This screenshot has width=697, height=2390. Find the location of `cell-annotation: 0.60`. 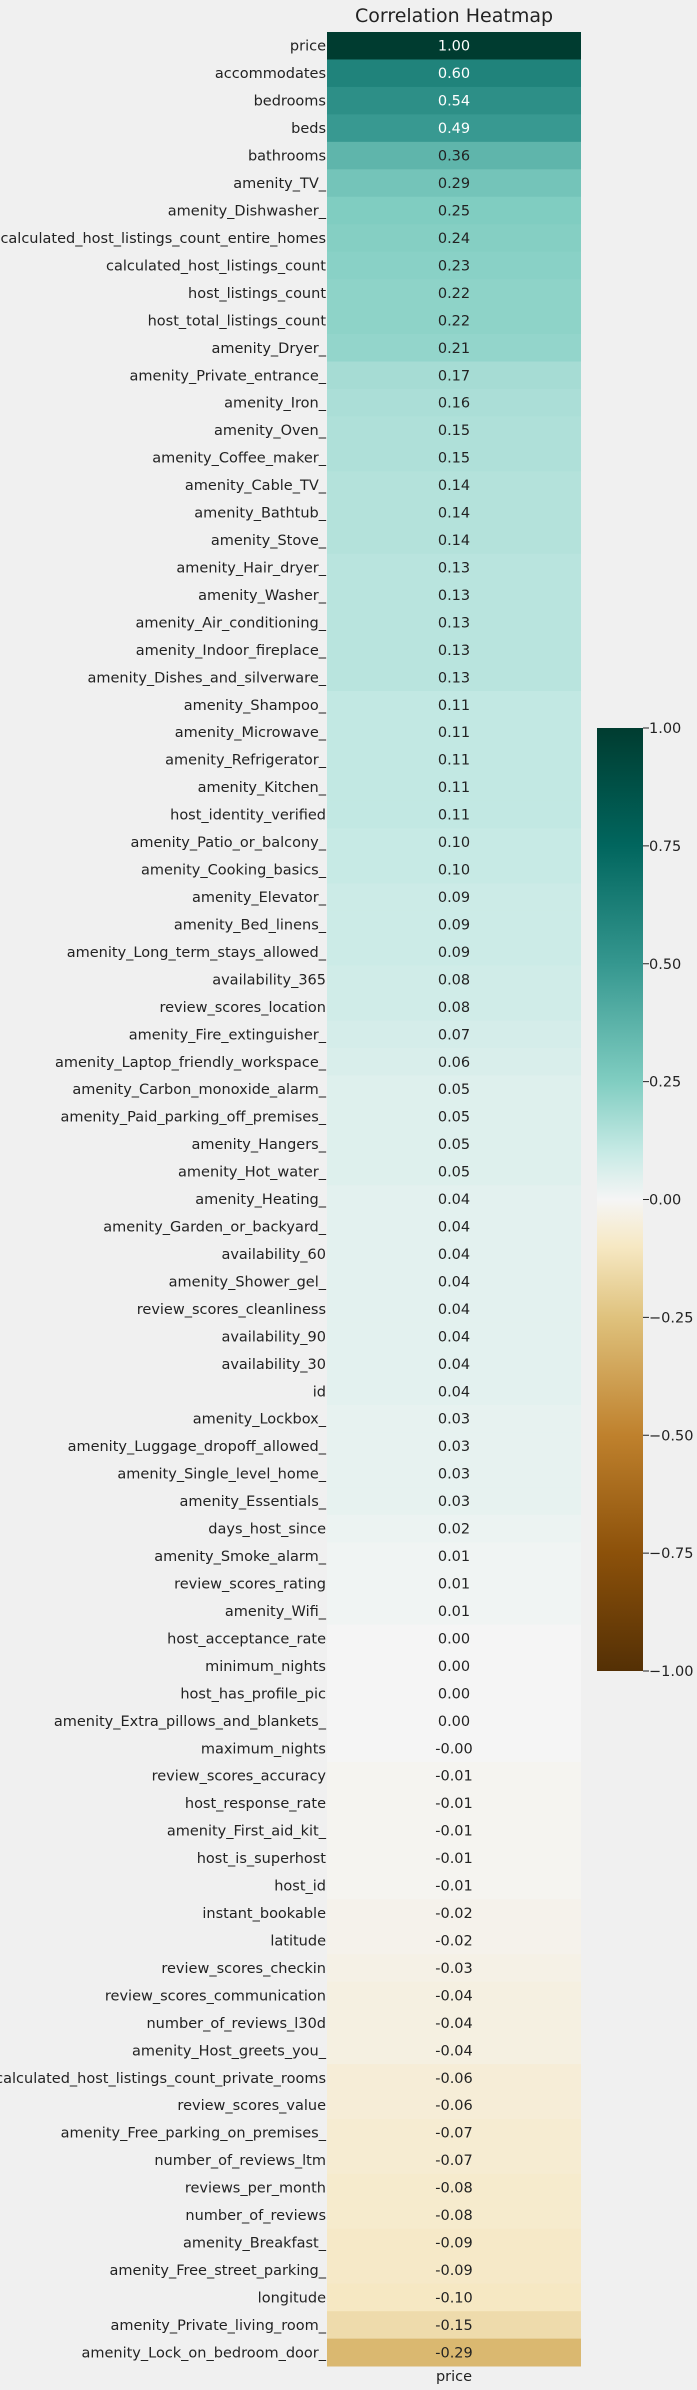

cell-annotation: 0.60 is located at coordinates (454, 74).